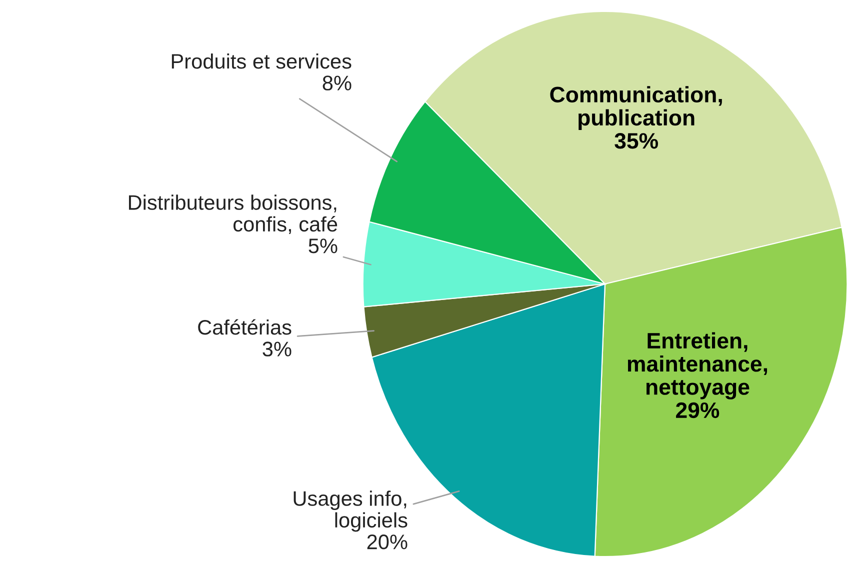  What do you see at coordinates (337, 83) in the screenshot?
I see `data-label: 8%` at bounding box center [337, 83].